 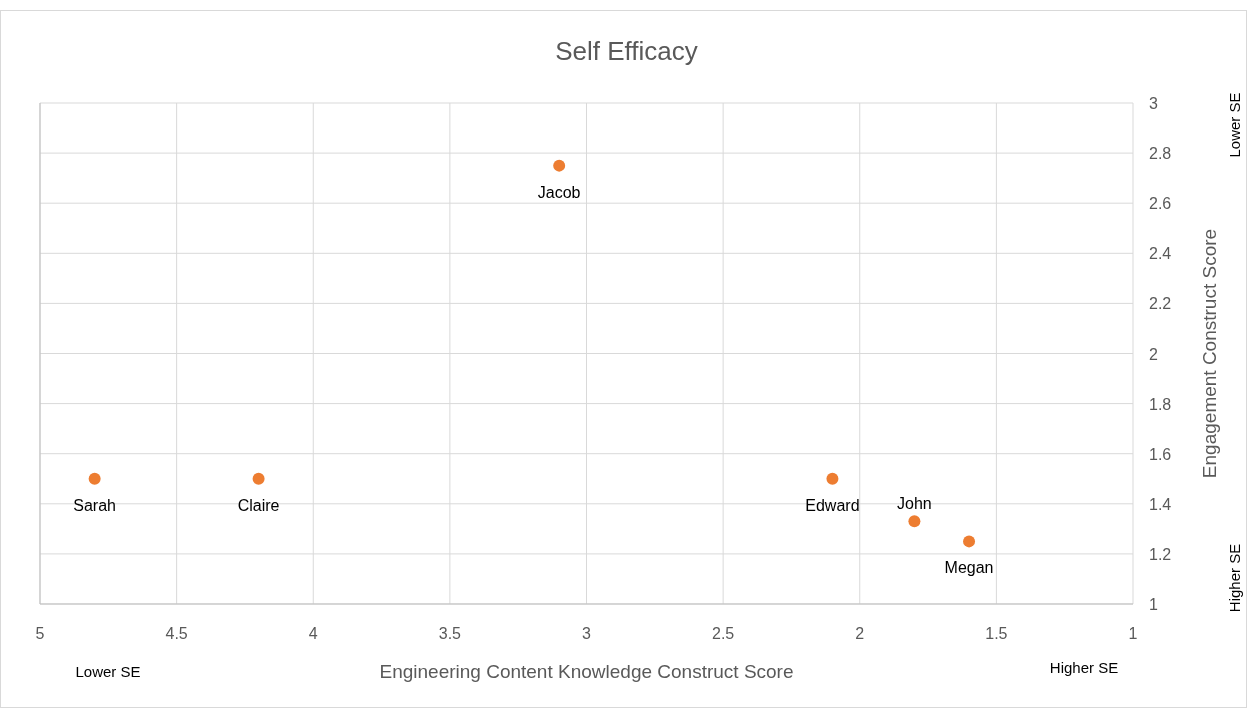 What do you see at coordinates (1153, 604) in the screenshot?
I see `y-tick-label: 1` at bounding box center [1153, 604].